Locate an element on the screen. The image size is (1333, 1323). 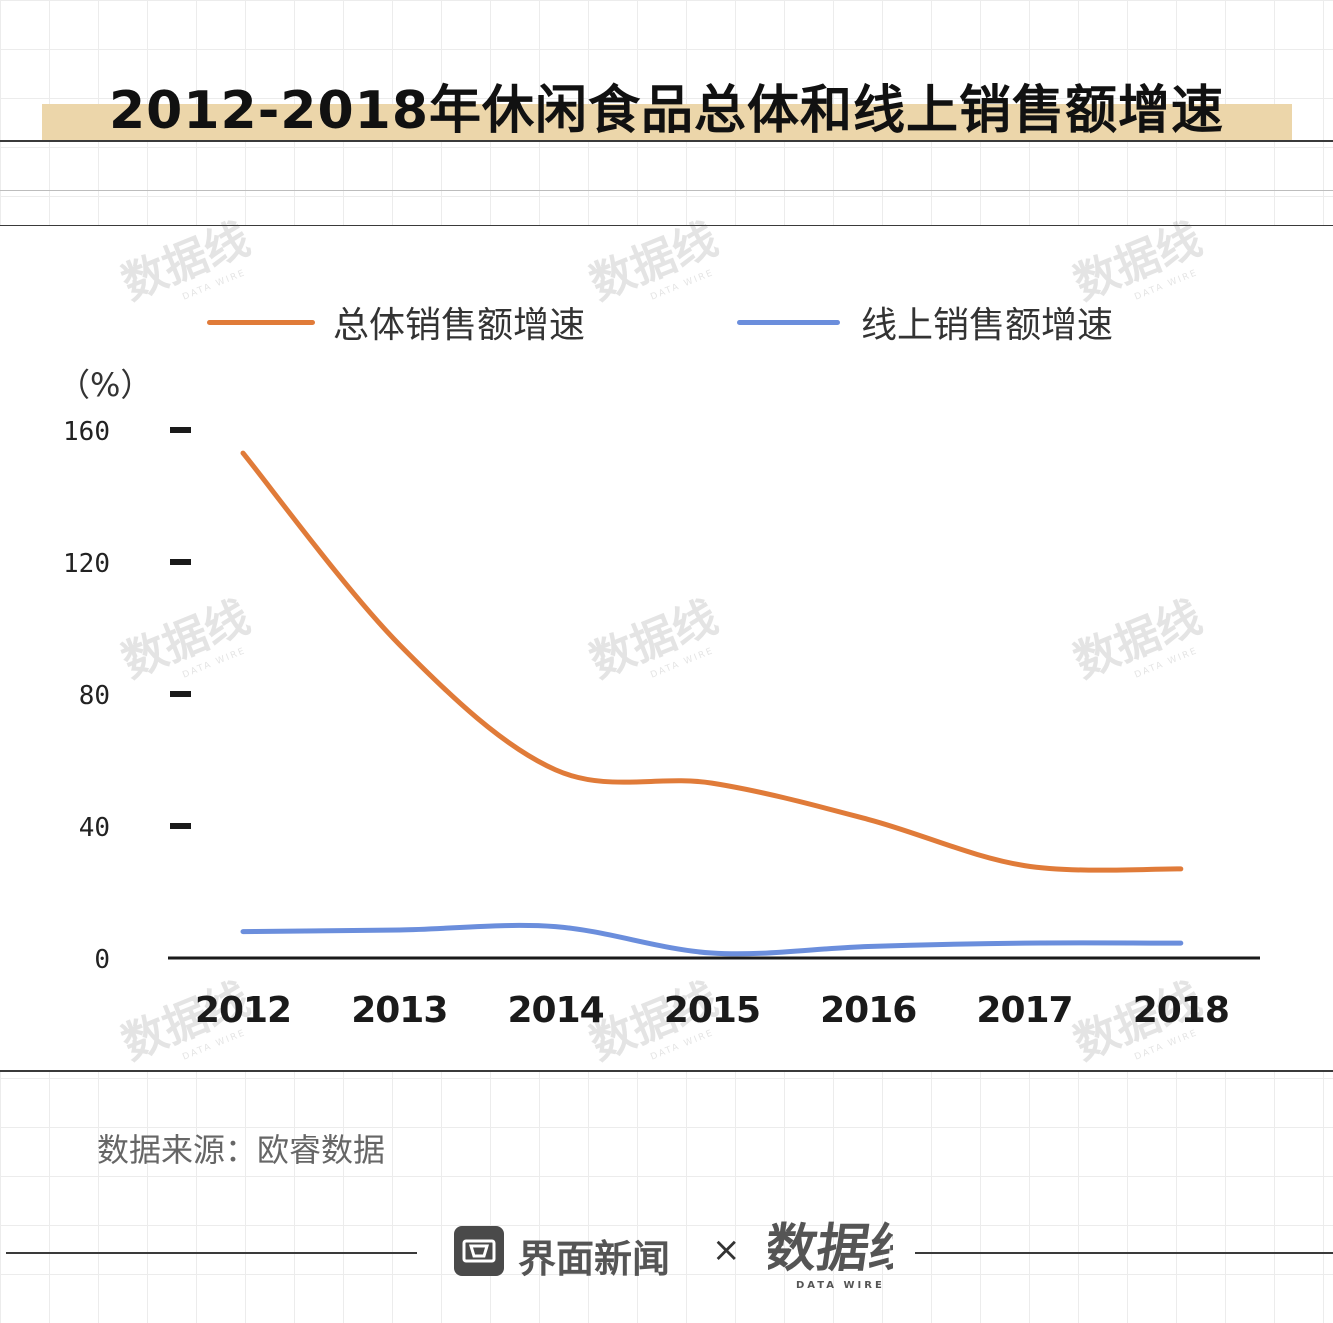
jiemian-brand-name: 界面新闻 is located at coordinates (594, 1259).